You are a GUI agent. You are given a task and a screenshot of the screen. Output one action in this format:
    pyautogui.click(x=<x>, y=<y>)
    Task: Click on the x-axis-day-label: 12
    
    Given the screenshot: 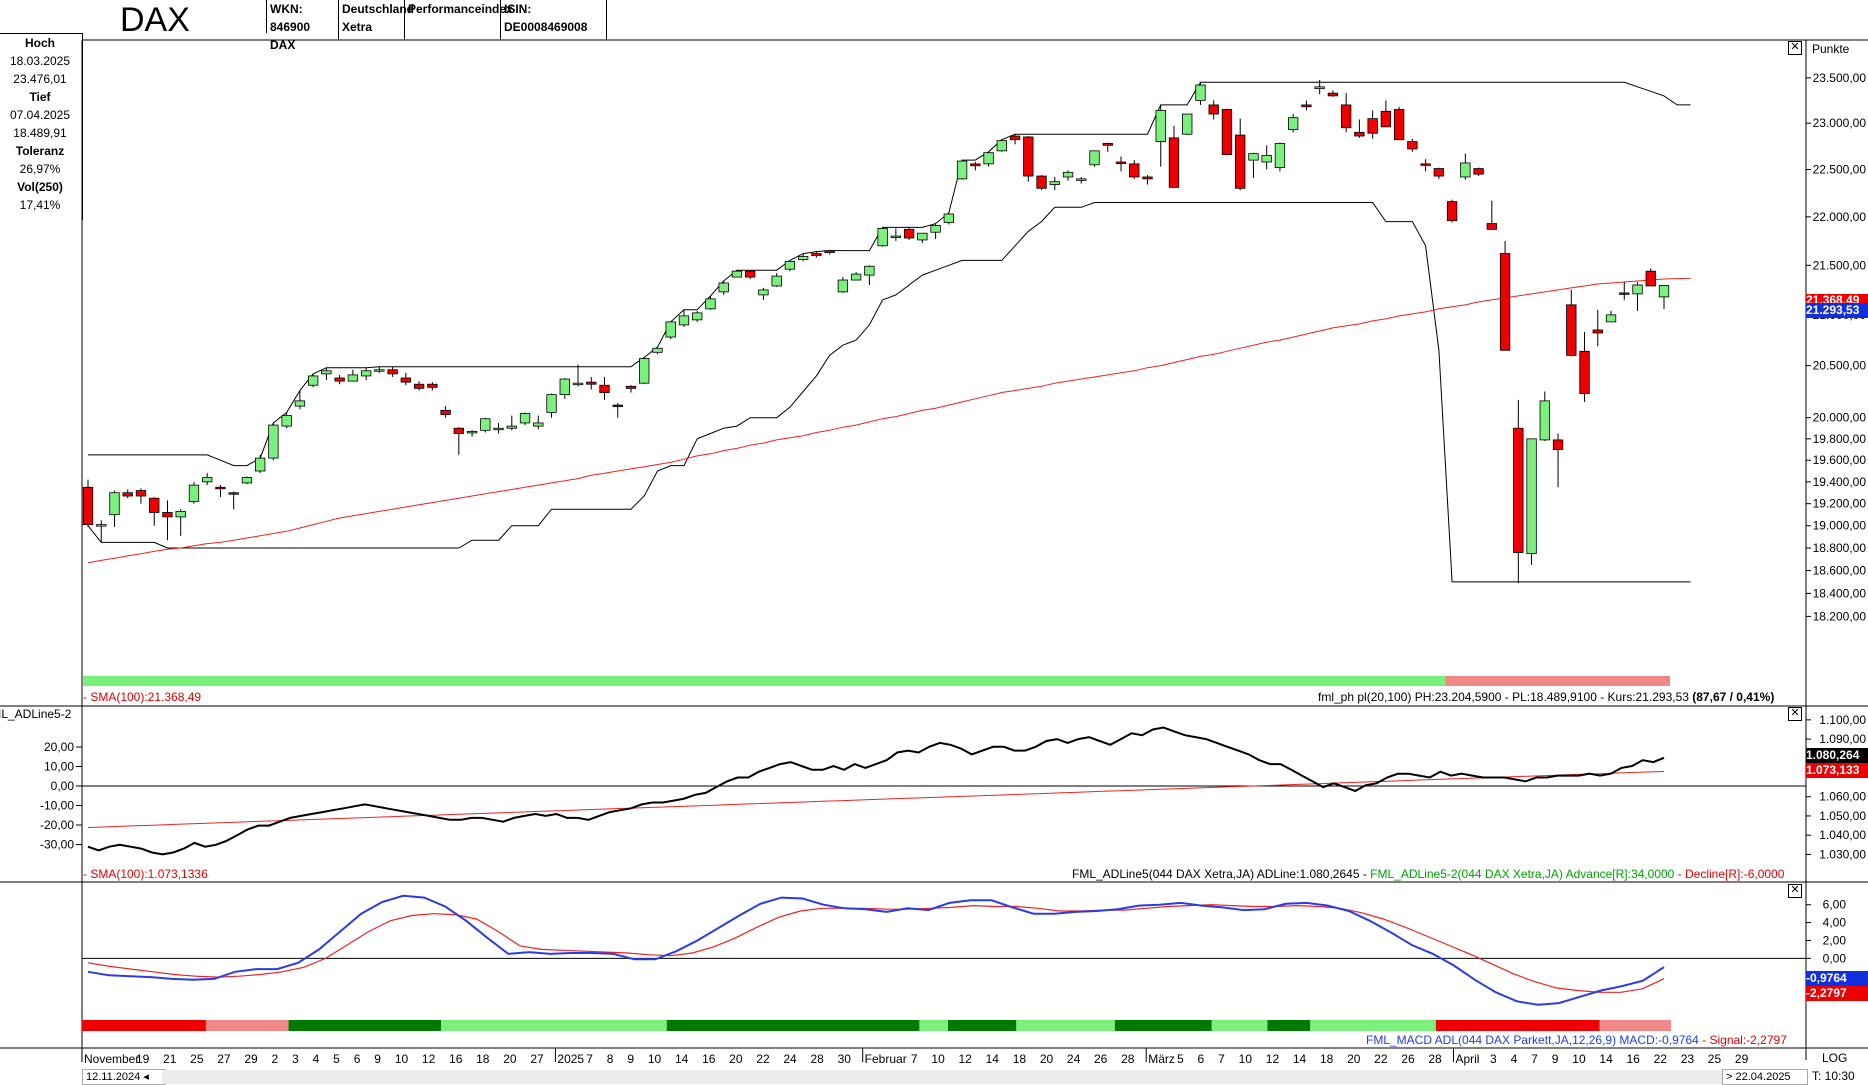 What is the action you would take?
    pyautogui.click(x=429, y=1059)
    